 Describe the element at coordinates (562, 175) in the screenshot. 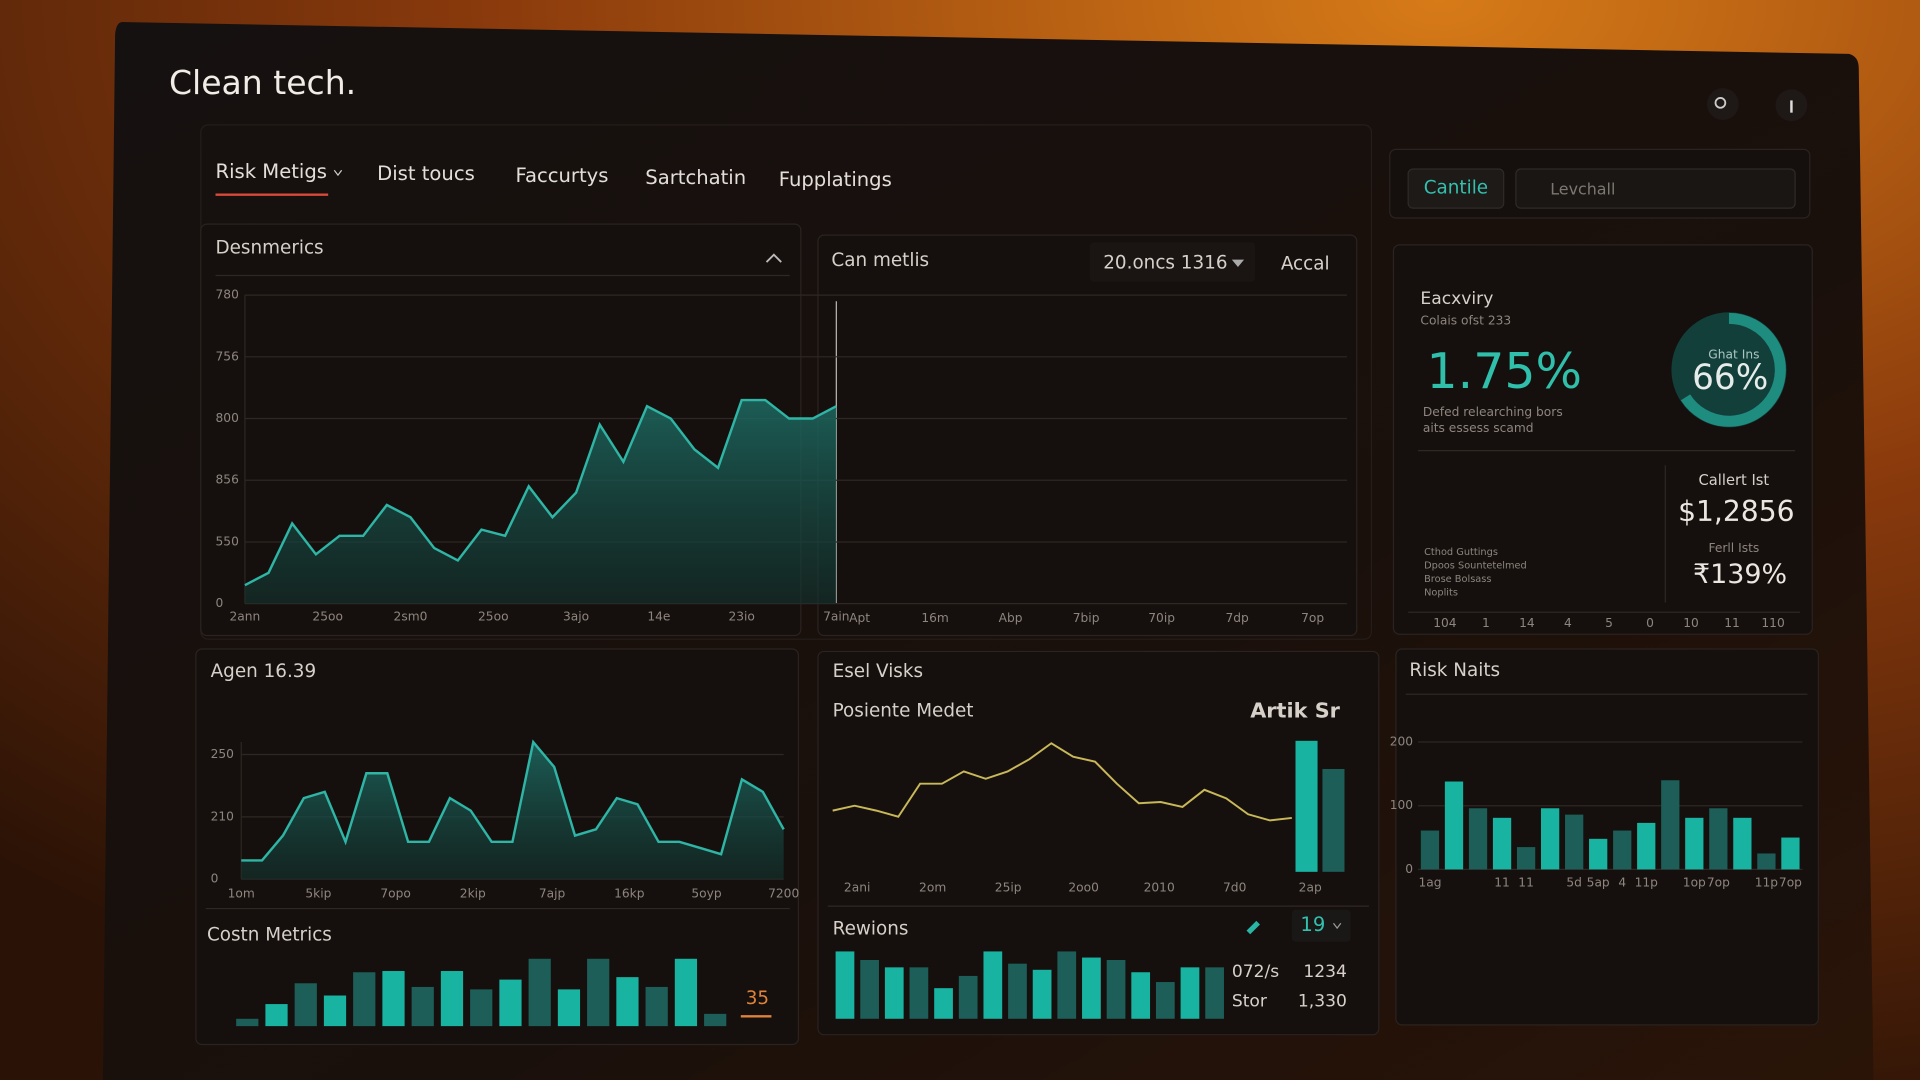

I see `nav-tab: Faccurtys` at that location.